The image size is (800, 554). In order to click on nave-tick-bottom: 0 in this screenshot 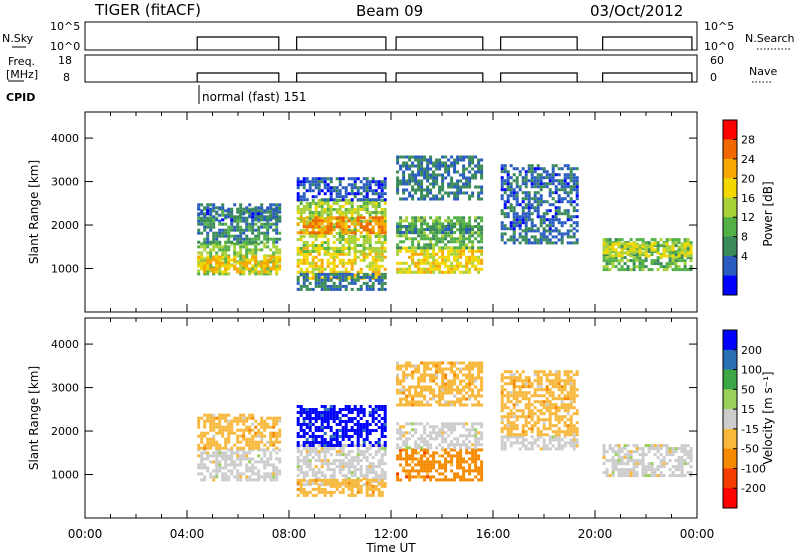, I will do `click(713, 77)`.